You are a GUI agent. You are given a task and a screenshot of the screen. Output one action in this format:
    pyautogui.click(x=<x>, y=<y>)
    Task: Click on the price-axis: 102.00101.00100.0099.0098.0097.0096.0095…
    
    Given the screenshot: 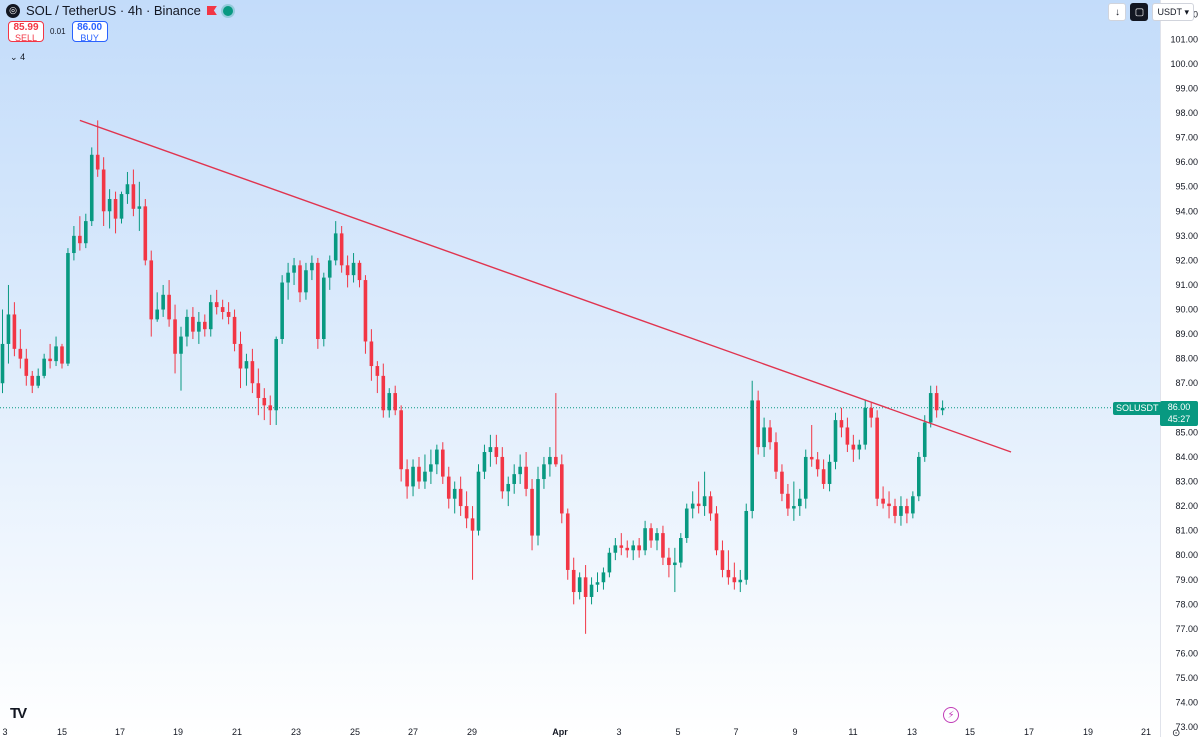 What is the action you would take?
    pyautogui.click(x=1180, y=368)
    